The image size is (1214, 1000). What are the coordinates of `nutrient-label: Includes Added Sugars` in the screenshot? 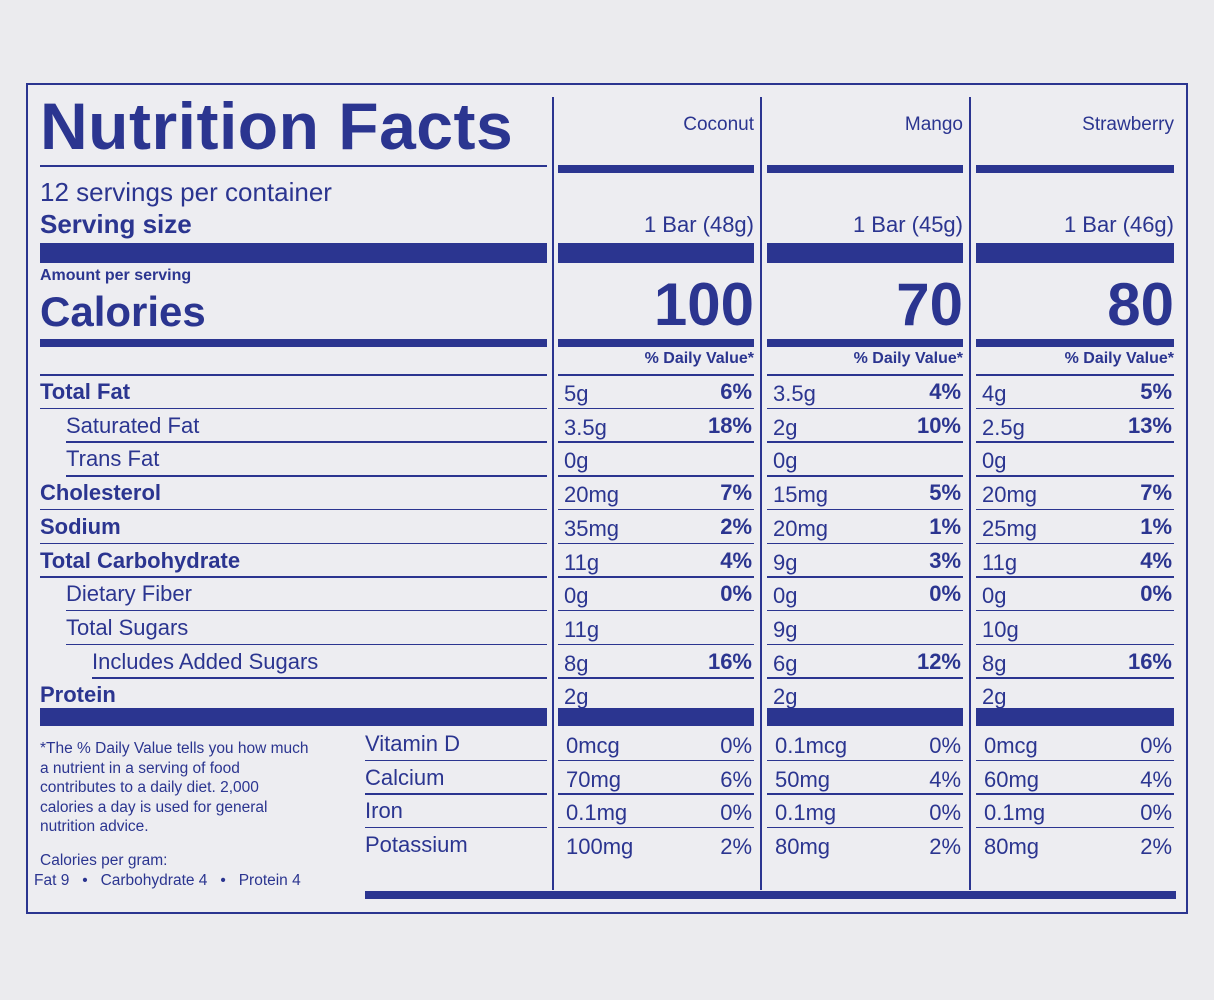 It's located at (205, 661).